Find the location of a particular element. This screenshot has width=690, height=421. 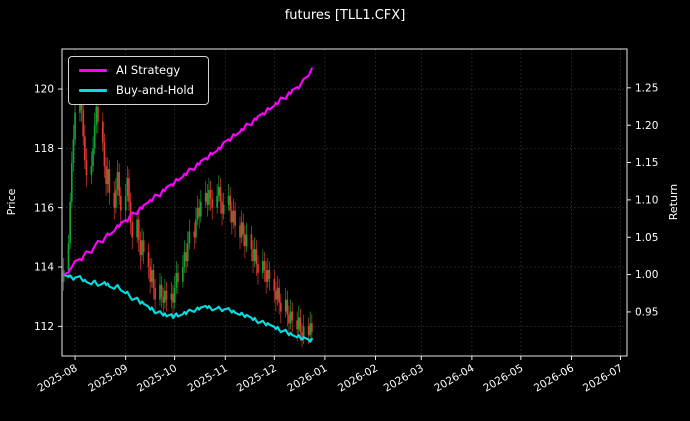

y-axis-ticks-left: 112 114 116 118 120 is located at coordinates (48, 208).